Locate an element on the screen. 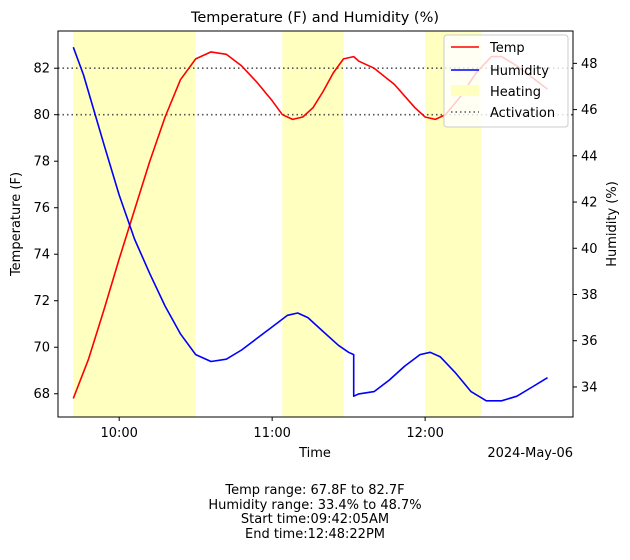 The width and height of the screenshot is (630, 560). humidity-range-text: Humidity range: 33.4% to 48.7% is located at coordinates (315, 505).